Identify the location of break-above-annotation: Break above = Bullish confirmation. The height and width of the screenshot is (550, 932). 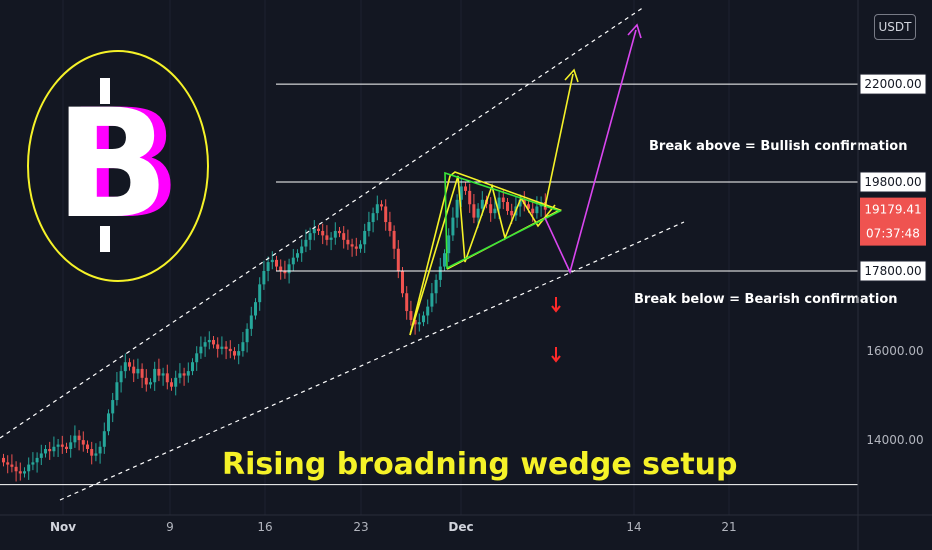
(778, 146).